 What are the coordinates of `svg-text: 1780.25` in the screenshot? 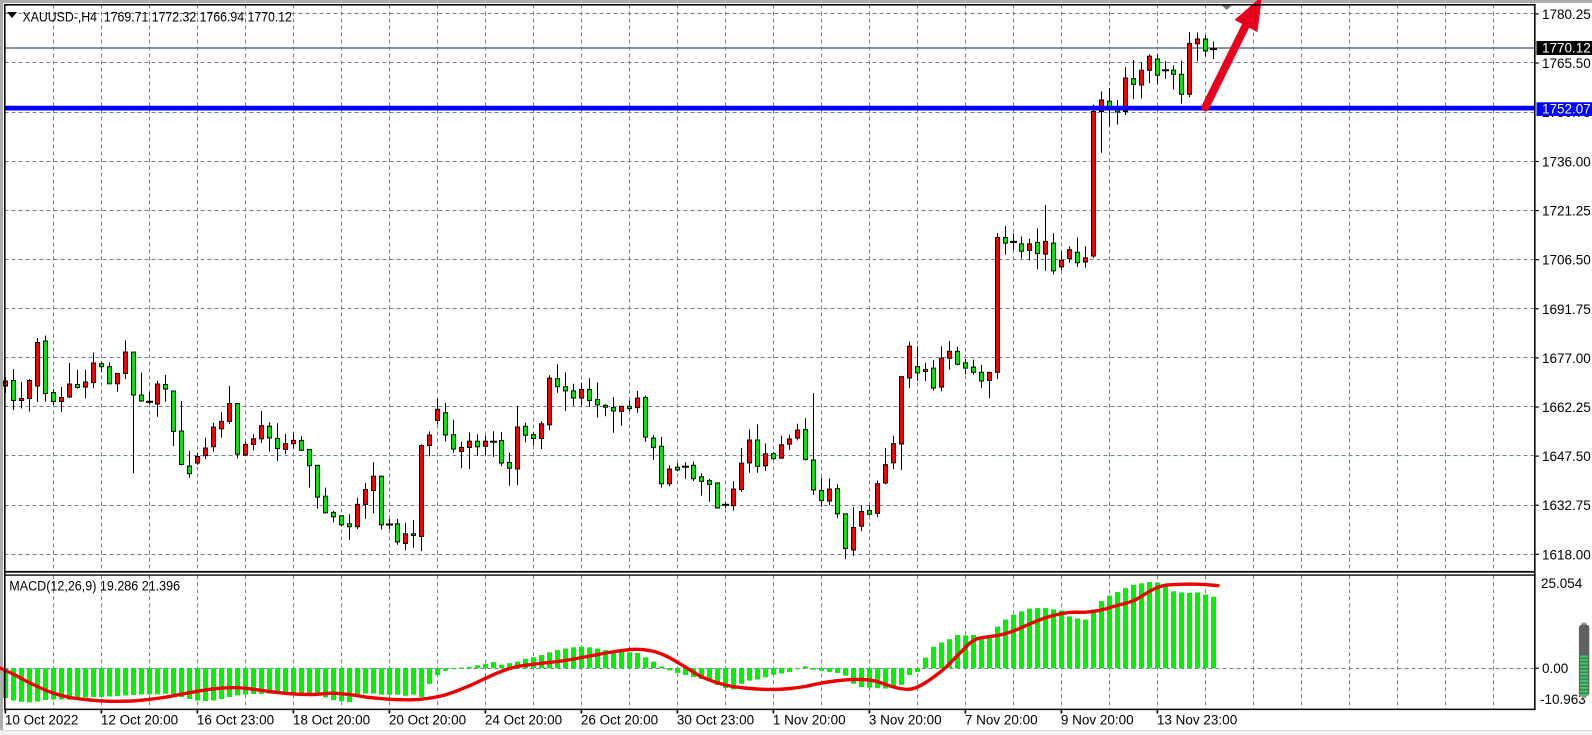 It's located at (1566, 14).